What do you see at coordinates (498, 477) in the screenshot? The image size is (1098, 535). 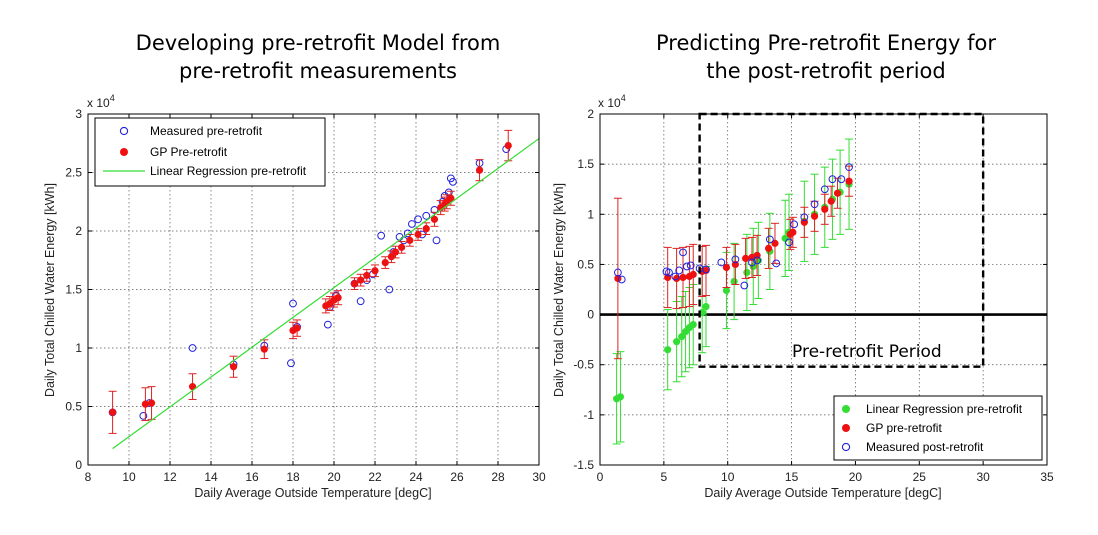 I see `chart-left-x-tick-label: 28` at bounding box center [498, 477].